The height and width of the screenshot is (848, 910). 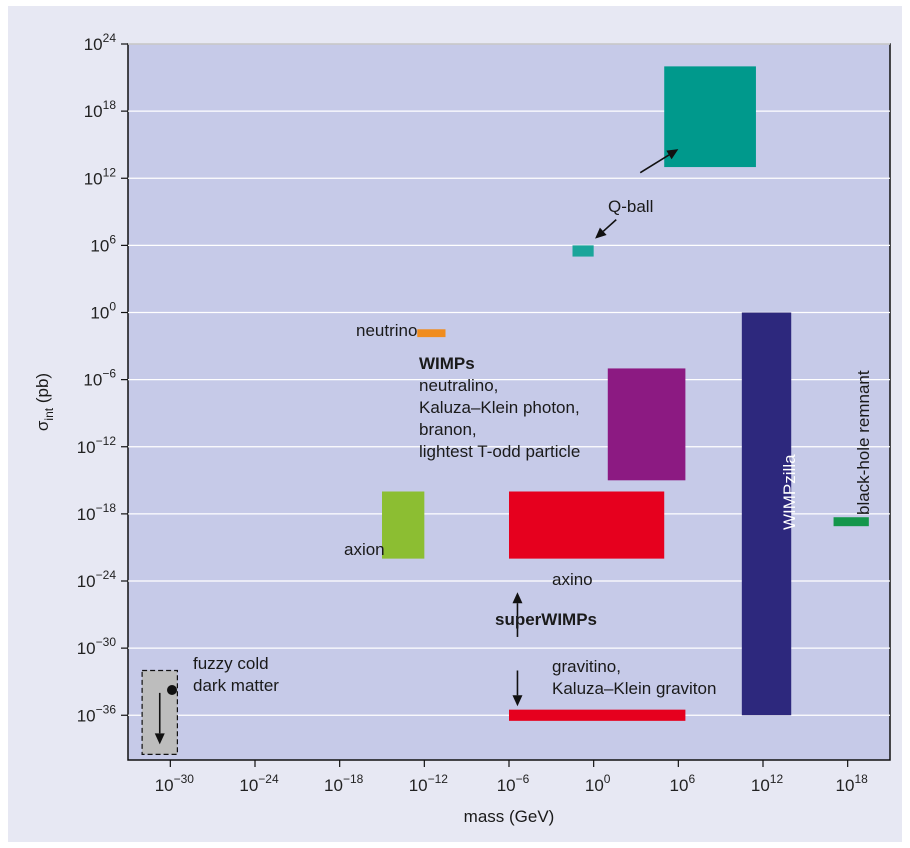 I want to click on superwimps-down-arrow, so click(x=517, y=688).